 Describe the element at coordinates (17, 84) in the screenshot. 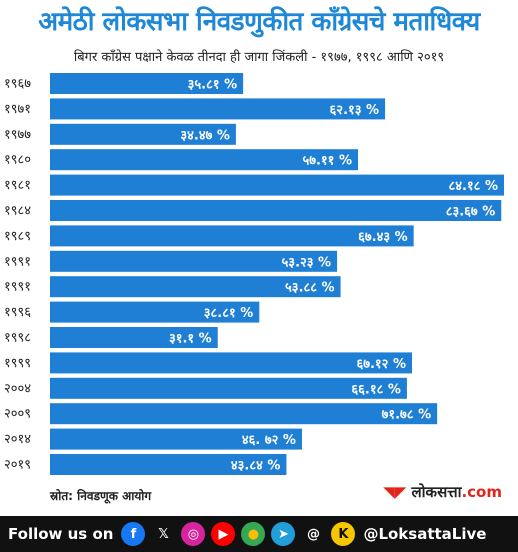

I see `y-tick-label: १९६७` at that location.